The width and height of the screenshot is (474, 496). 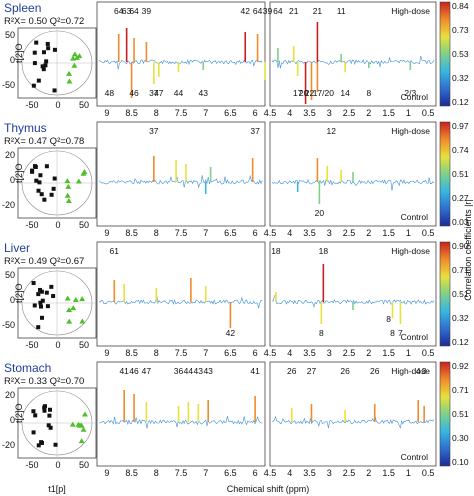 I want to click on pca-x-tick: -50, so click(x=31, y=345).